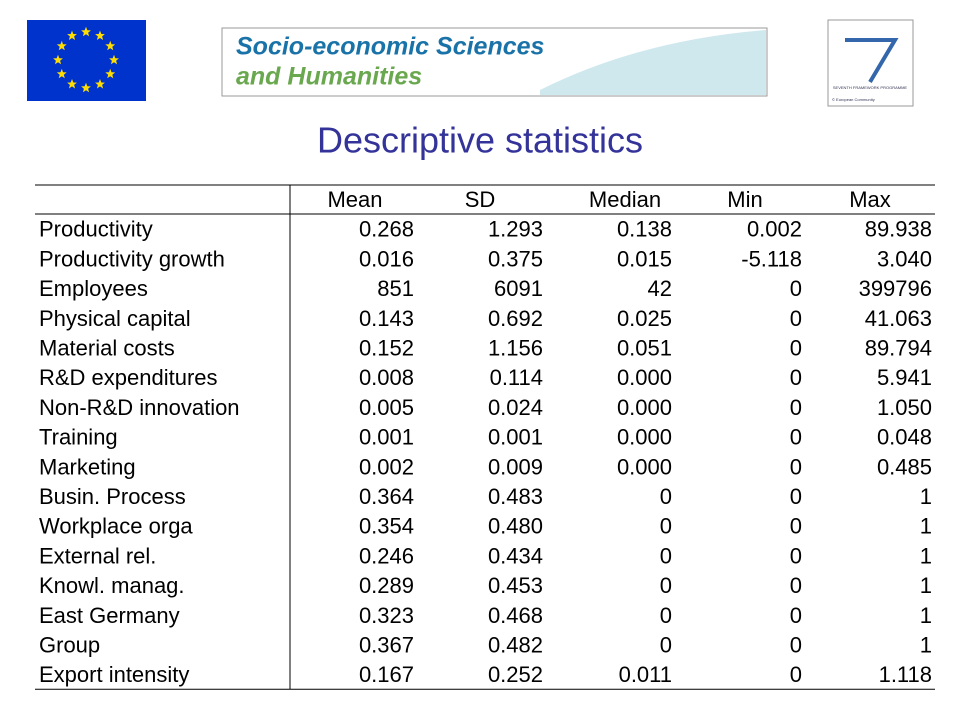 Image resolution: width=960 pixels, height=720 pixels. Describe the element at coordinates (386, 407) in the screenshot. I see `cell: 0.005` at that location.